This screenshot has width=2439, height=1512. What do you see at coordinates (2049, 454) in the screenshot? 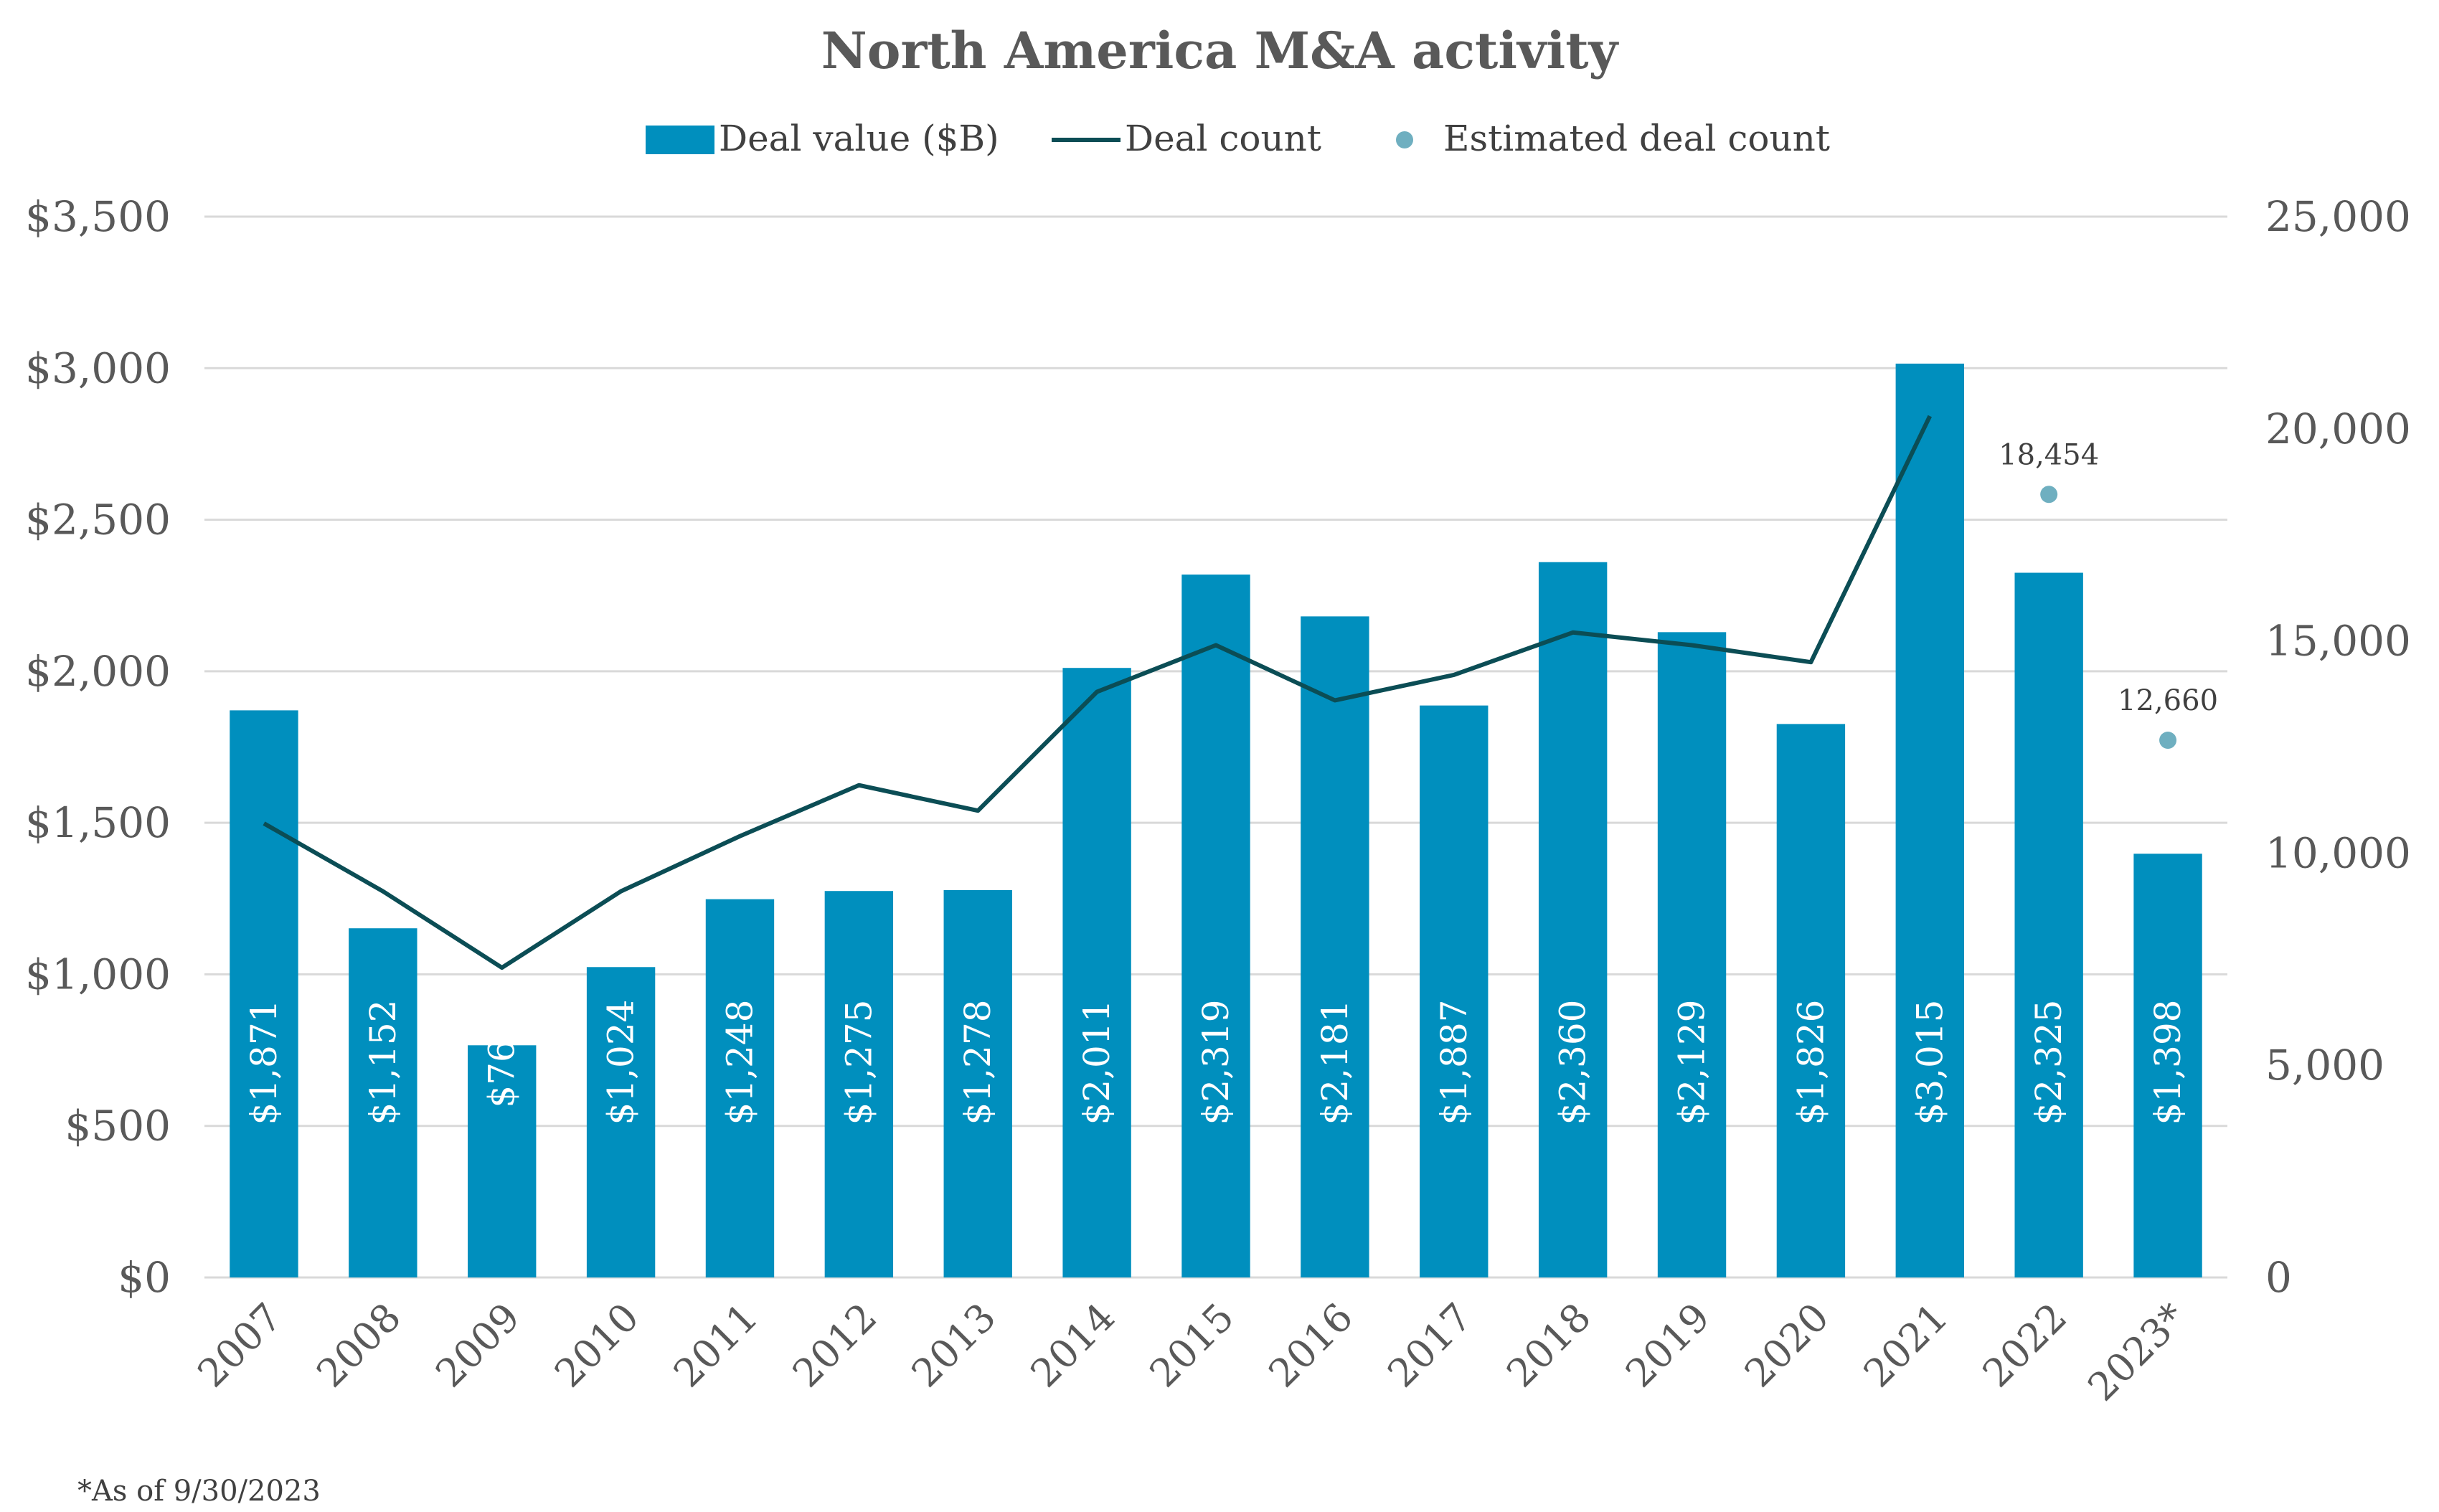
I see `estimated-deal-count-label: 18,454` at bounding box center [2049, 454].